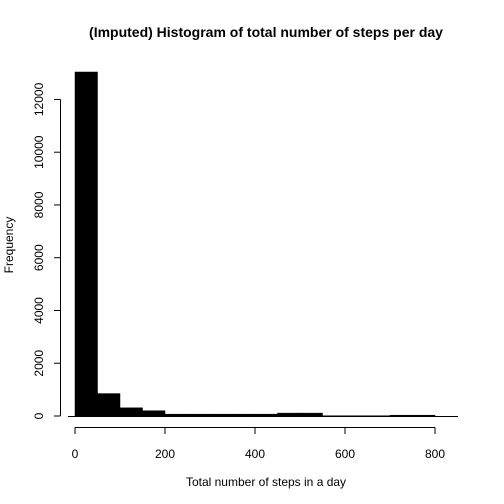 This screenshot has width=504, height=504. What do you see at coordinates (39, 310) in the screenshot?
I see `y-tick-label: 4000` at bounding box center [39, 310].